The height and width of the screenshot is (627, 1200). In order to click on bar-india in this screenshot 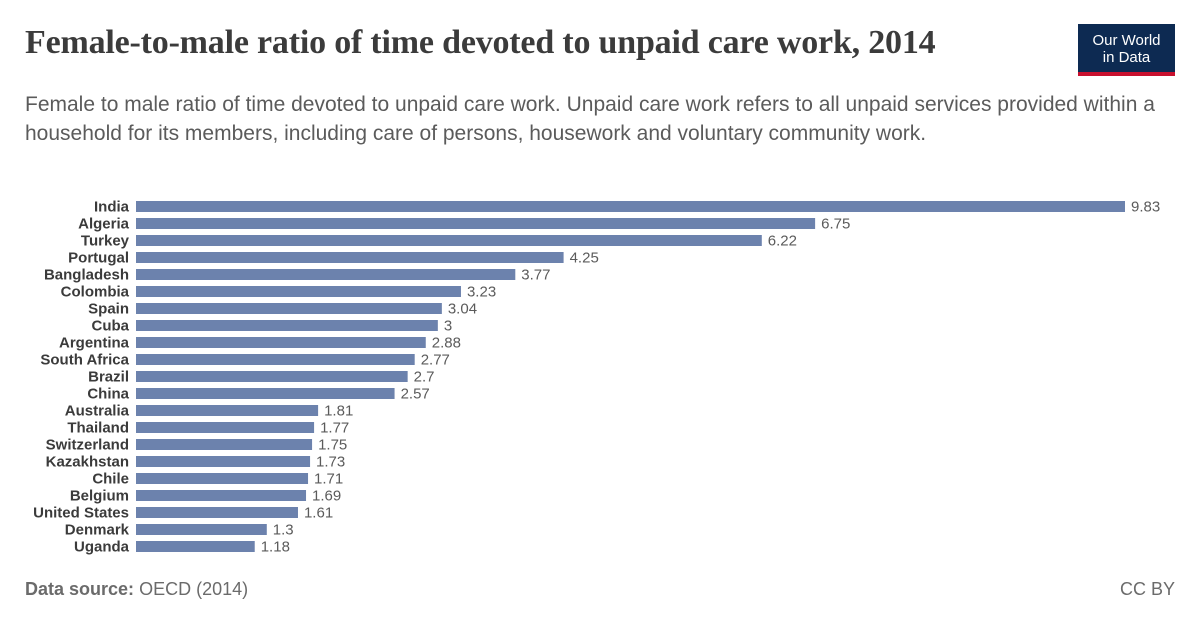, I will do `click(630, 206)`.